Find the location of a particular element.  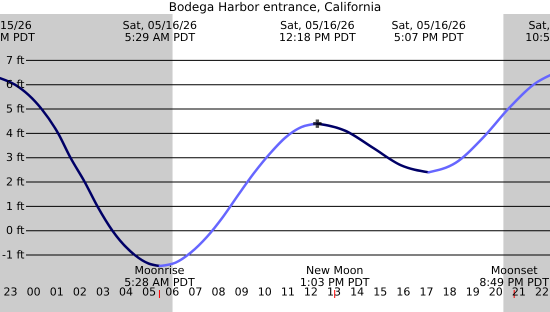

annotation: 15/26 M PDT is located at coordinates (18, 31).